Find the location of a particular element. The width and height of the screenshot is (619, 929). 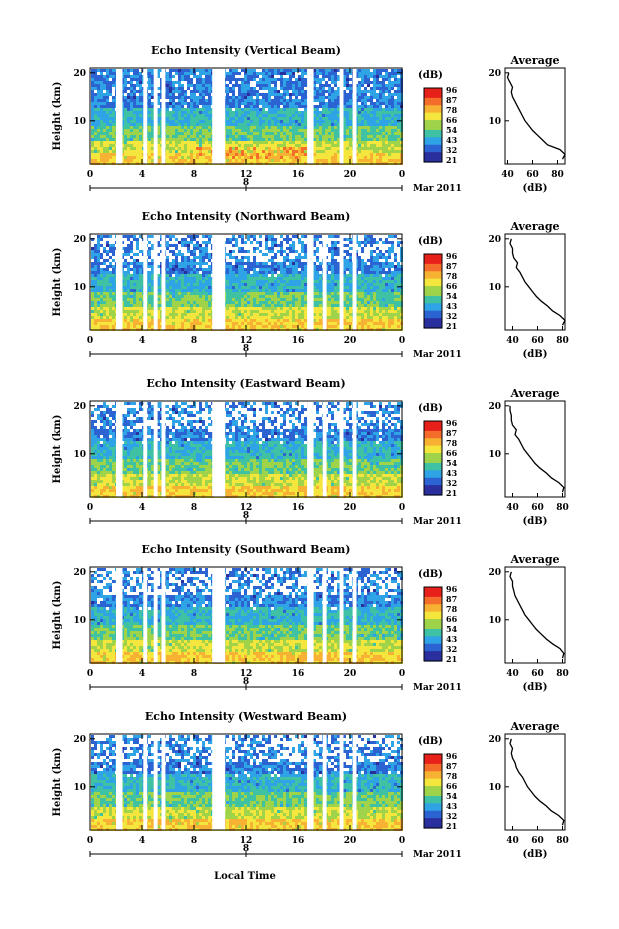

average-x-tick-label: 40 is located at coordinates (507, 175).